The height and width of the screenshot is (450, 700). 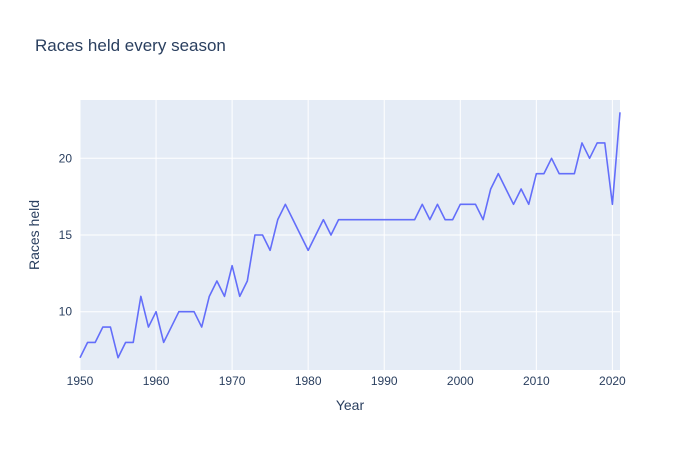 I want to click on x-tick-label: 1980, so click(x=308, y=381).